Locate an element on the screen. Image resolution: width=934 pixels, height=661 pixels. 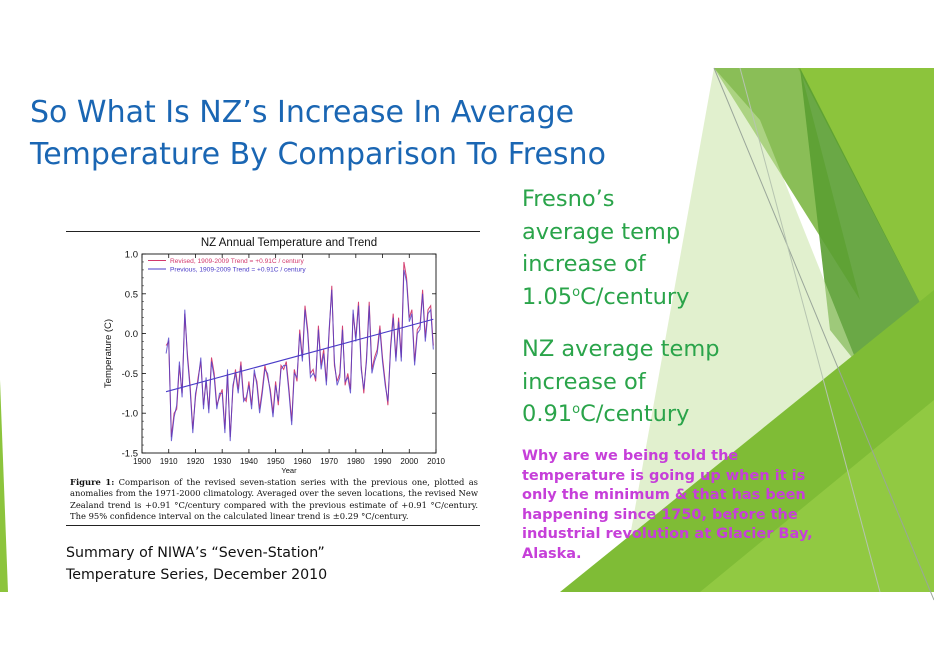
y-tick-label: -0.5 is located at coordinates (130, 374).